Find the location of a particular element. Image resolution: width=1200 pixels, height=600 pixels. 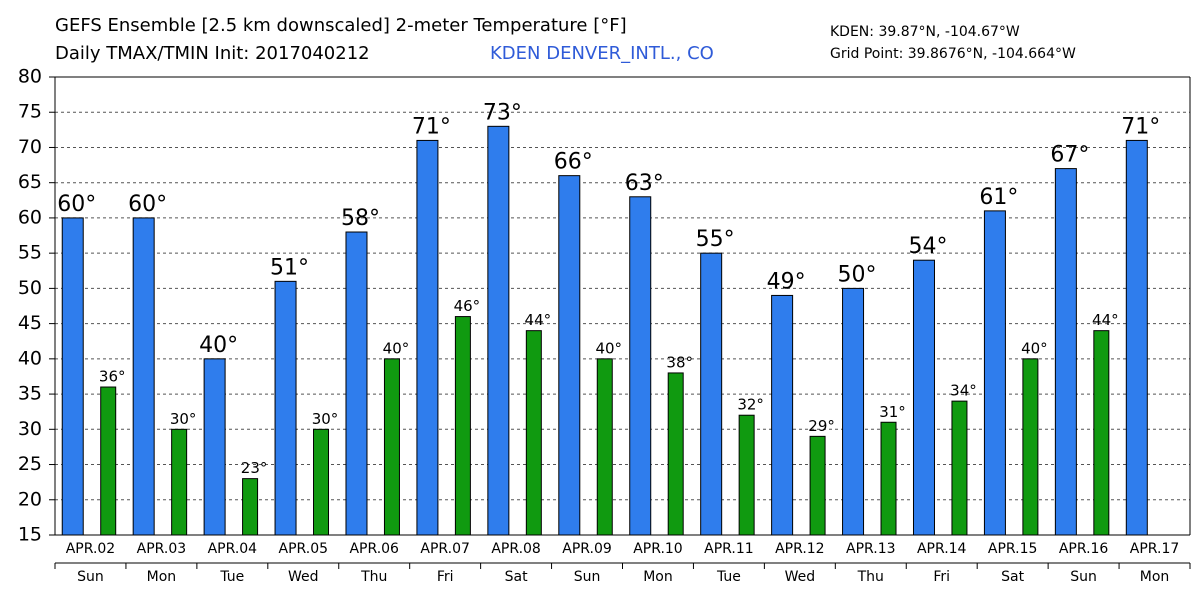

x-tick-label: APR.10 is located at coordinates (658, 549).